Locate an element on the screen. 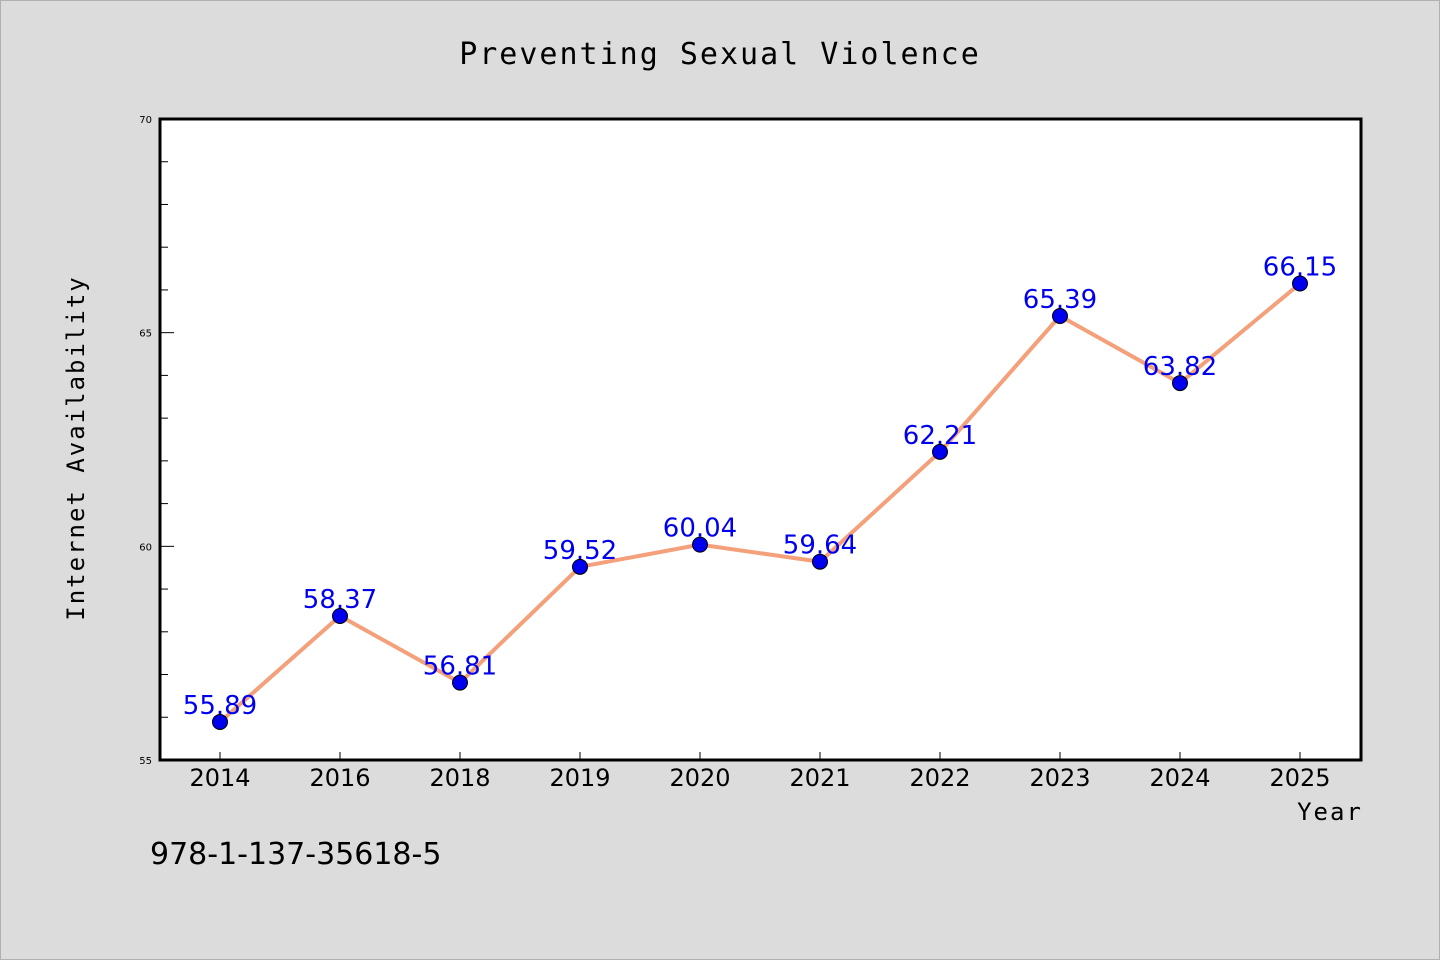 The image size is (1440, 960). data-label: 55.89 is located at coordinates (220, 706).